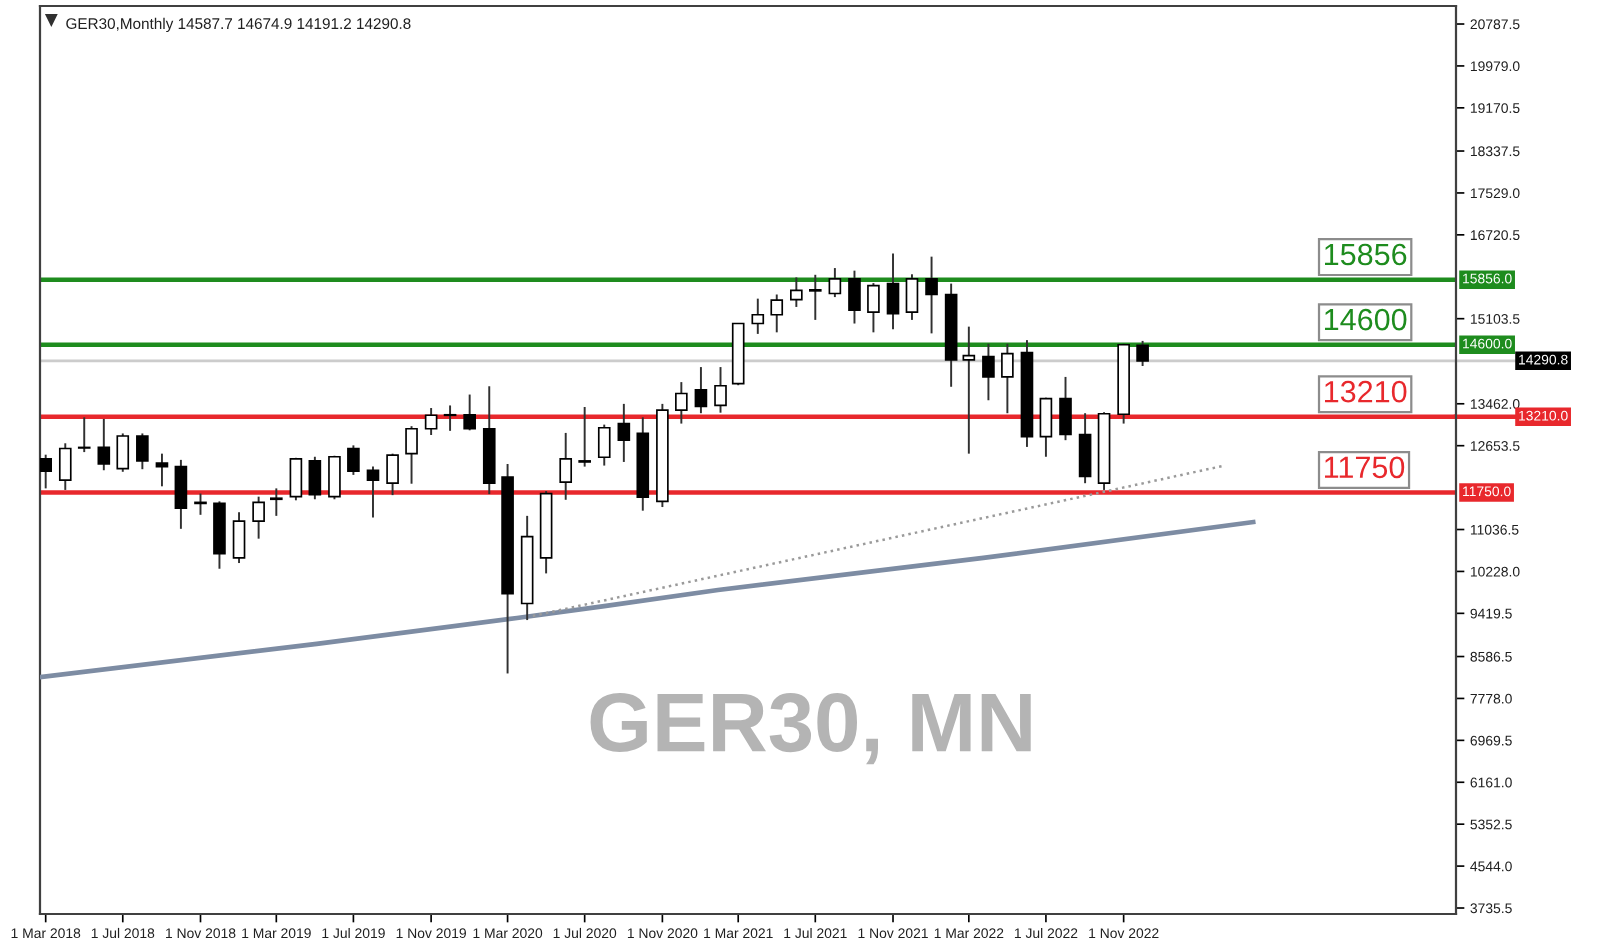 Image resolution: width=1604 pixels, height=950 pixels. Describe the element at coordinates (810, 729) in the screenshot. I see `text: GER30, MN` at that location.